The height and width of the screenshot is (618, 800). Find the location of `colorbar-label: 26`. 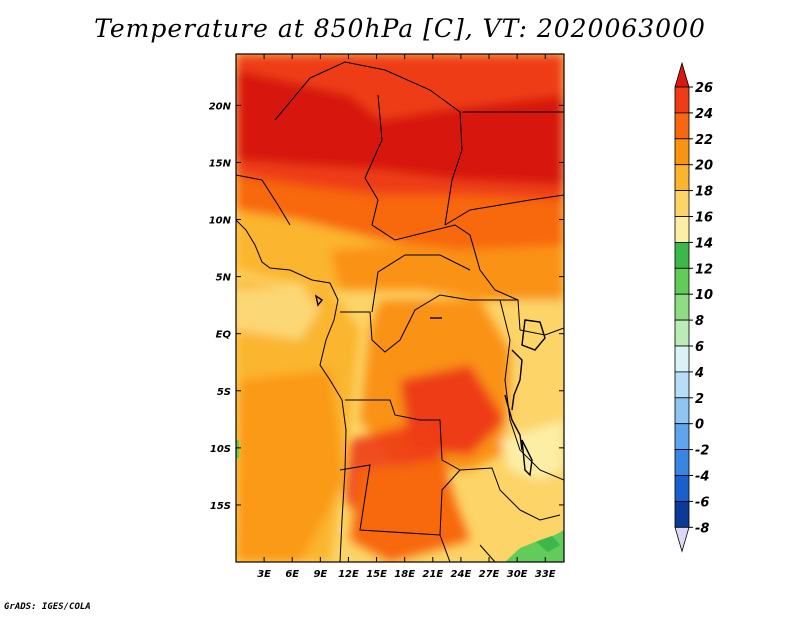

colorbar-label: 26 is located at coordinates (704, 88).